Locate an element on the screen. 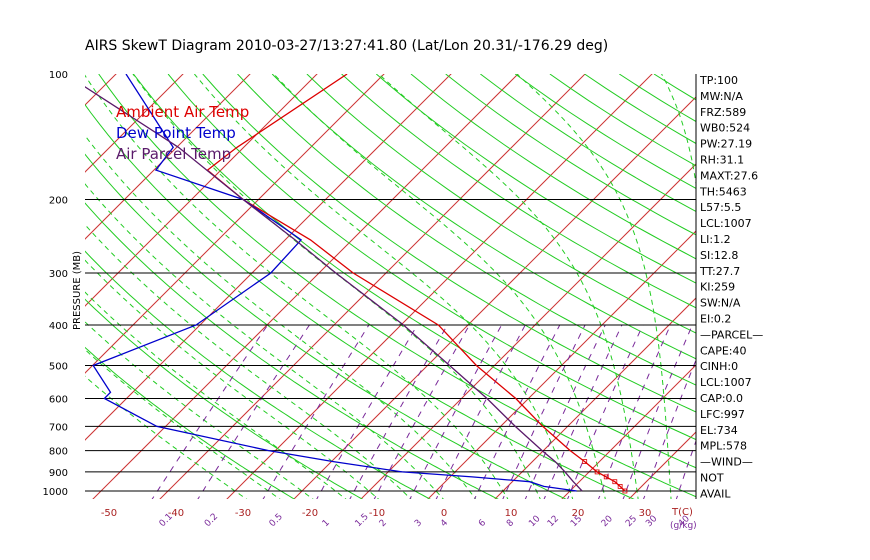 The width and height of the screenshot is (870, 560). stability-index-item: RH:31.1 is located at coordinates (722, 160).